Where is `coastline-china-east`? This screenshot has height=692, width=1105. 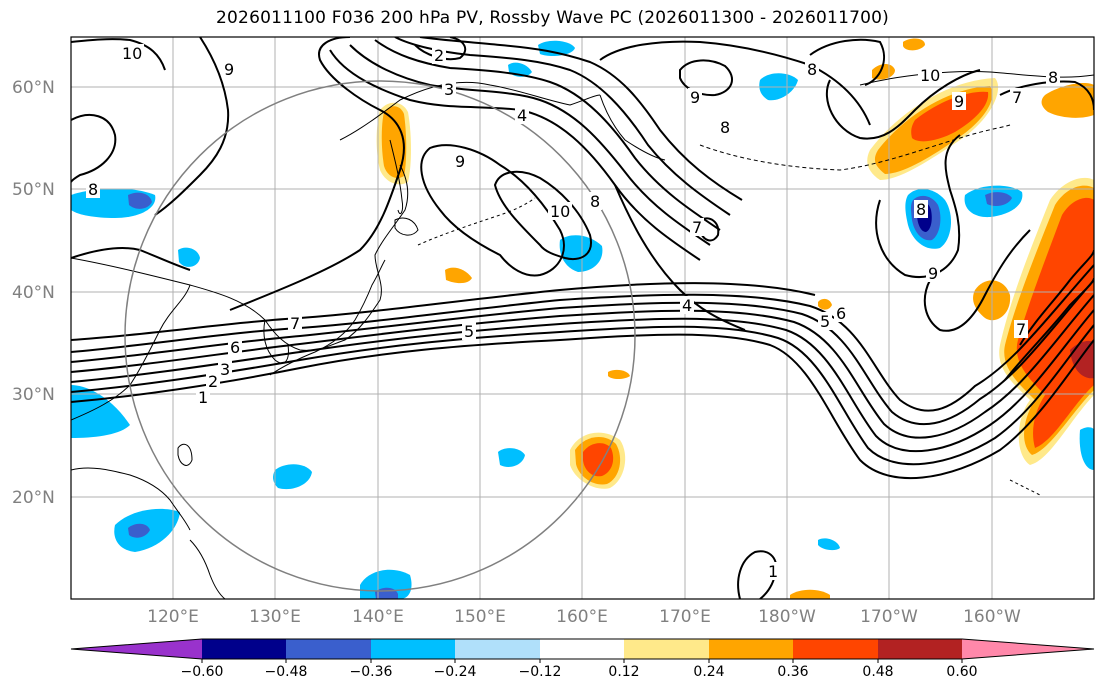 coastline-china-east is located at coordinates (131, 352).